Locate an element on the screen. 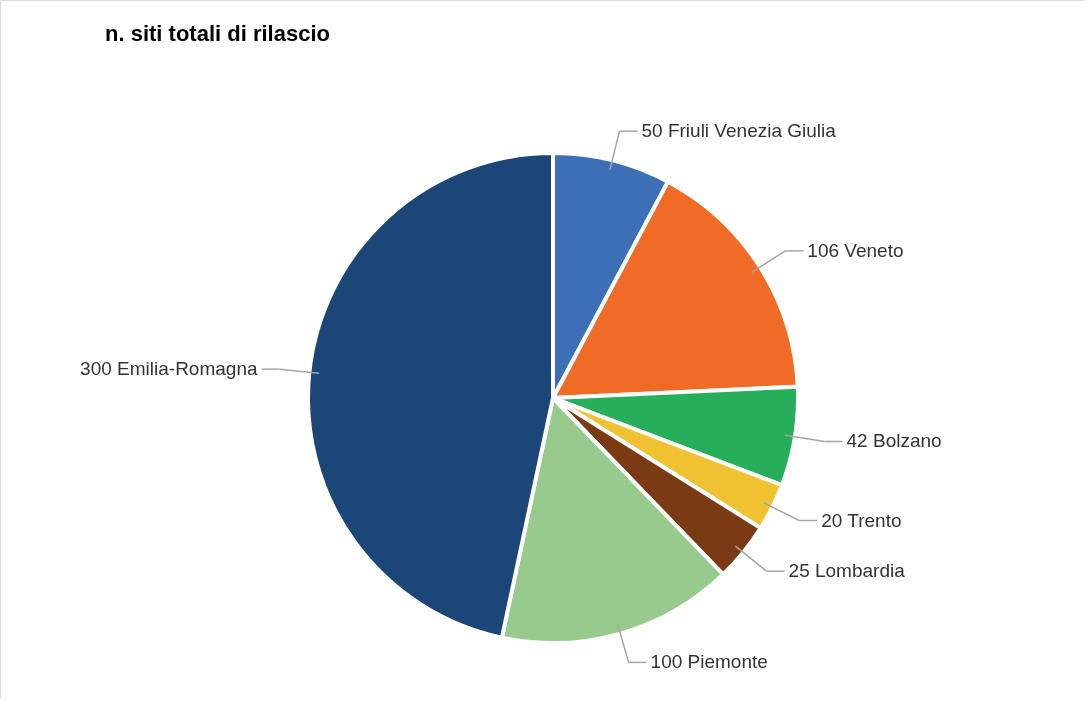  slice-label: 300 Emilia-Romagna is located at coordinates (169, 369).